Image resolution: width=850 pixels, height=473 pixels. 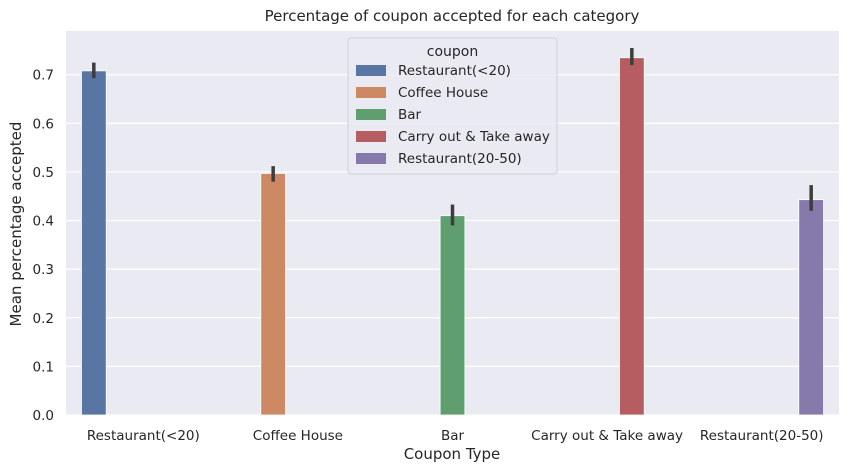 What do you see at coordinates (43, 173) in the screenshot?
I see `y-tick-label: 0.5` at bounding box center [43, 173].